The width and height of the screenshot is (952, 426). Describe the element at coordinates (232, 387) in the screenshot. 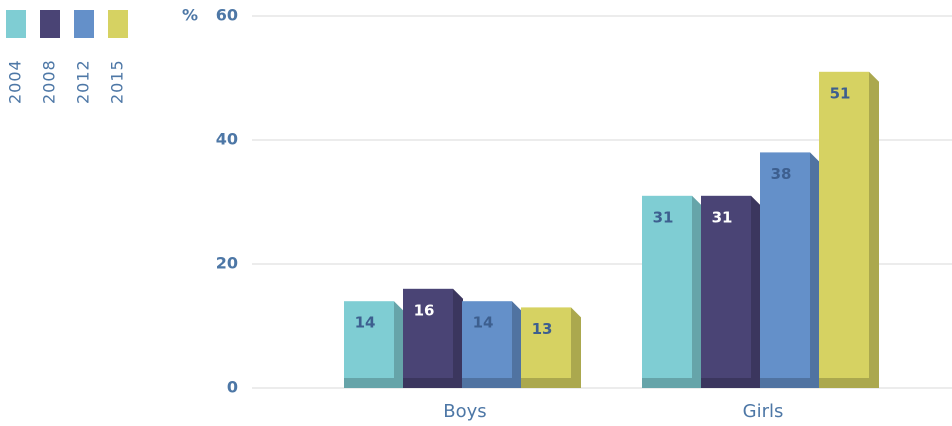

I see `y-tick-label: 0` at that location.